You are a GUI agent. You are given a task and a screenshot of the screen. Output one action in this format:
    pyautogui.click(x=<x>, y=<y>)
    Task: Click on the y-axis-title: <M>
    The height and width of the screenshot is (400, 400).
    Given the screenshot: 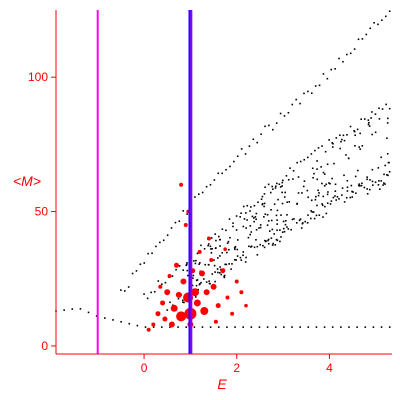 What is the action you would take?
    pyautogui.click(x=27, y=181)
    